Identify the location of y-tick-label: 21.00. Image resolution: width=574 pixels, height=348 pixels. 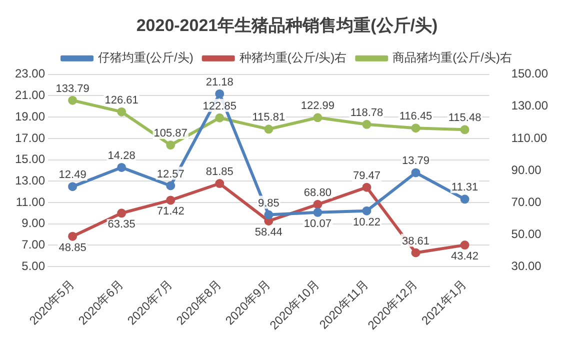
(30, 95).